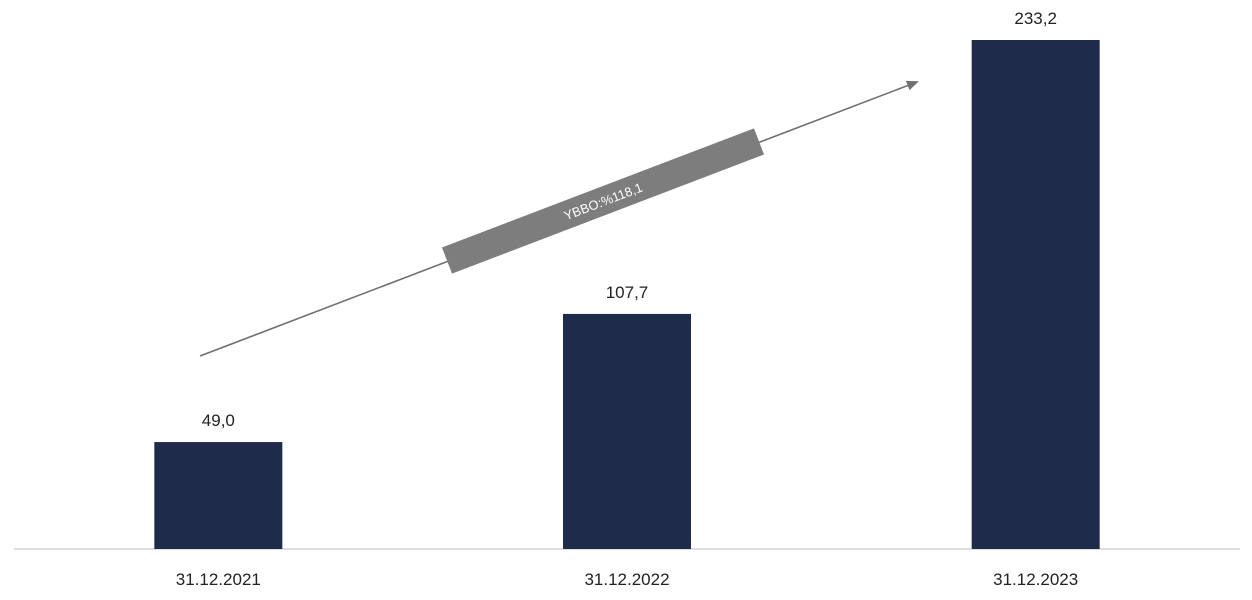  Describe the element at coordinates (626, 579) in the screenshot. I see `x-tick-label-31.12.2022: 31.12.2022` at that location.